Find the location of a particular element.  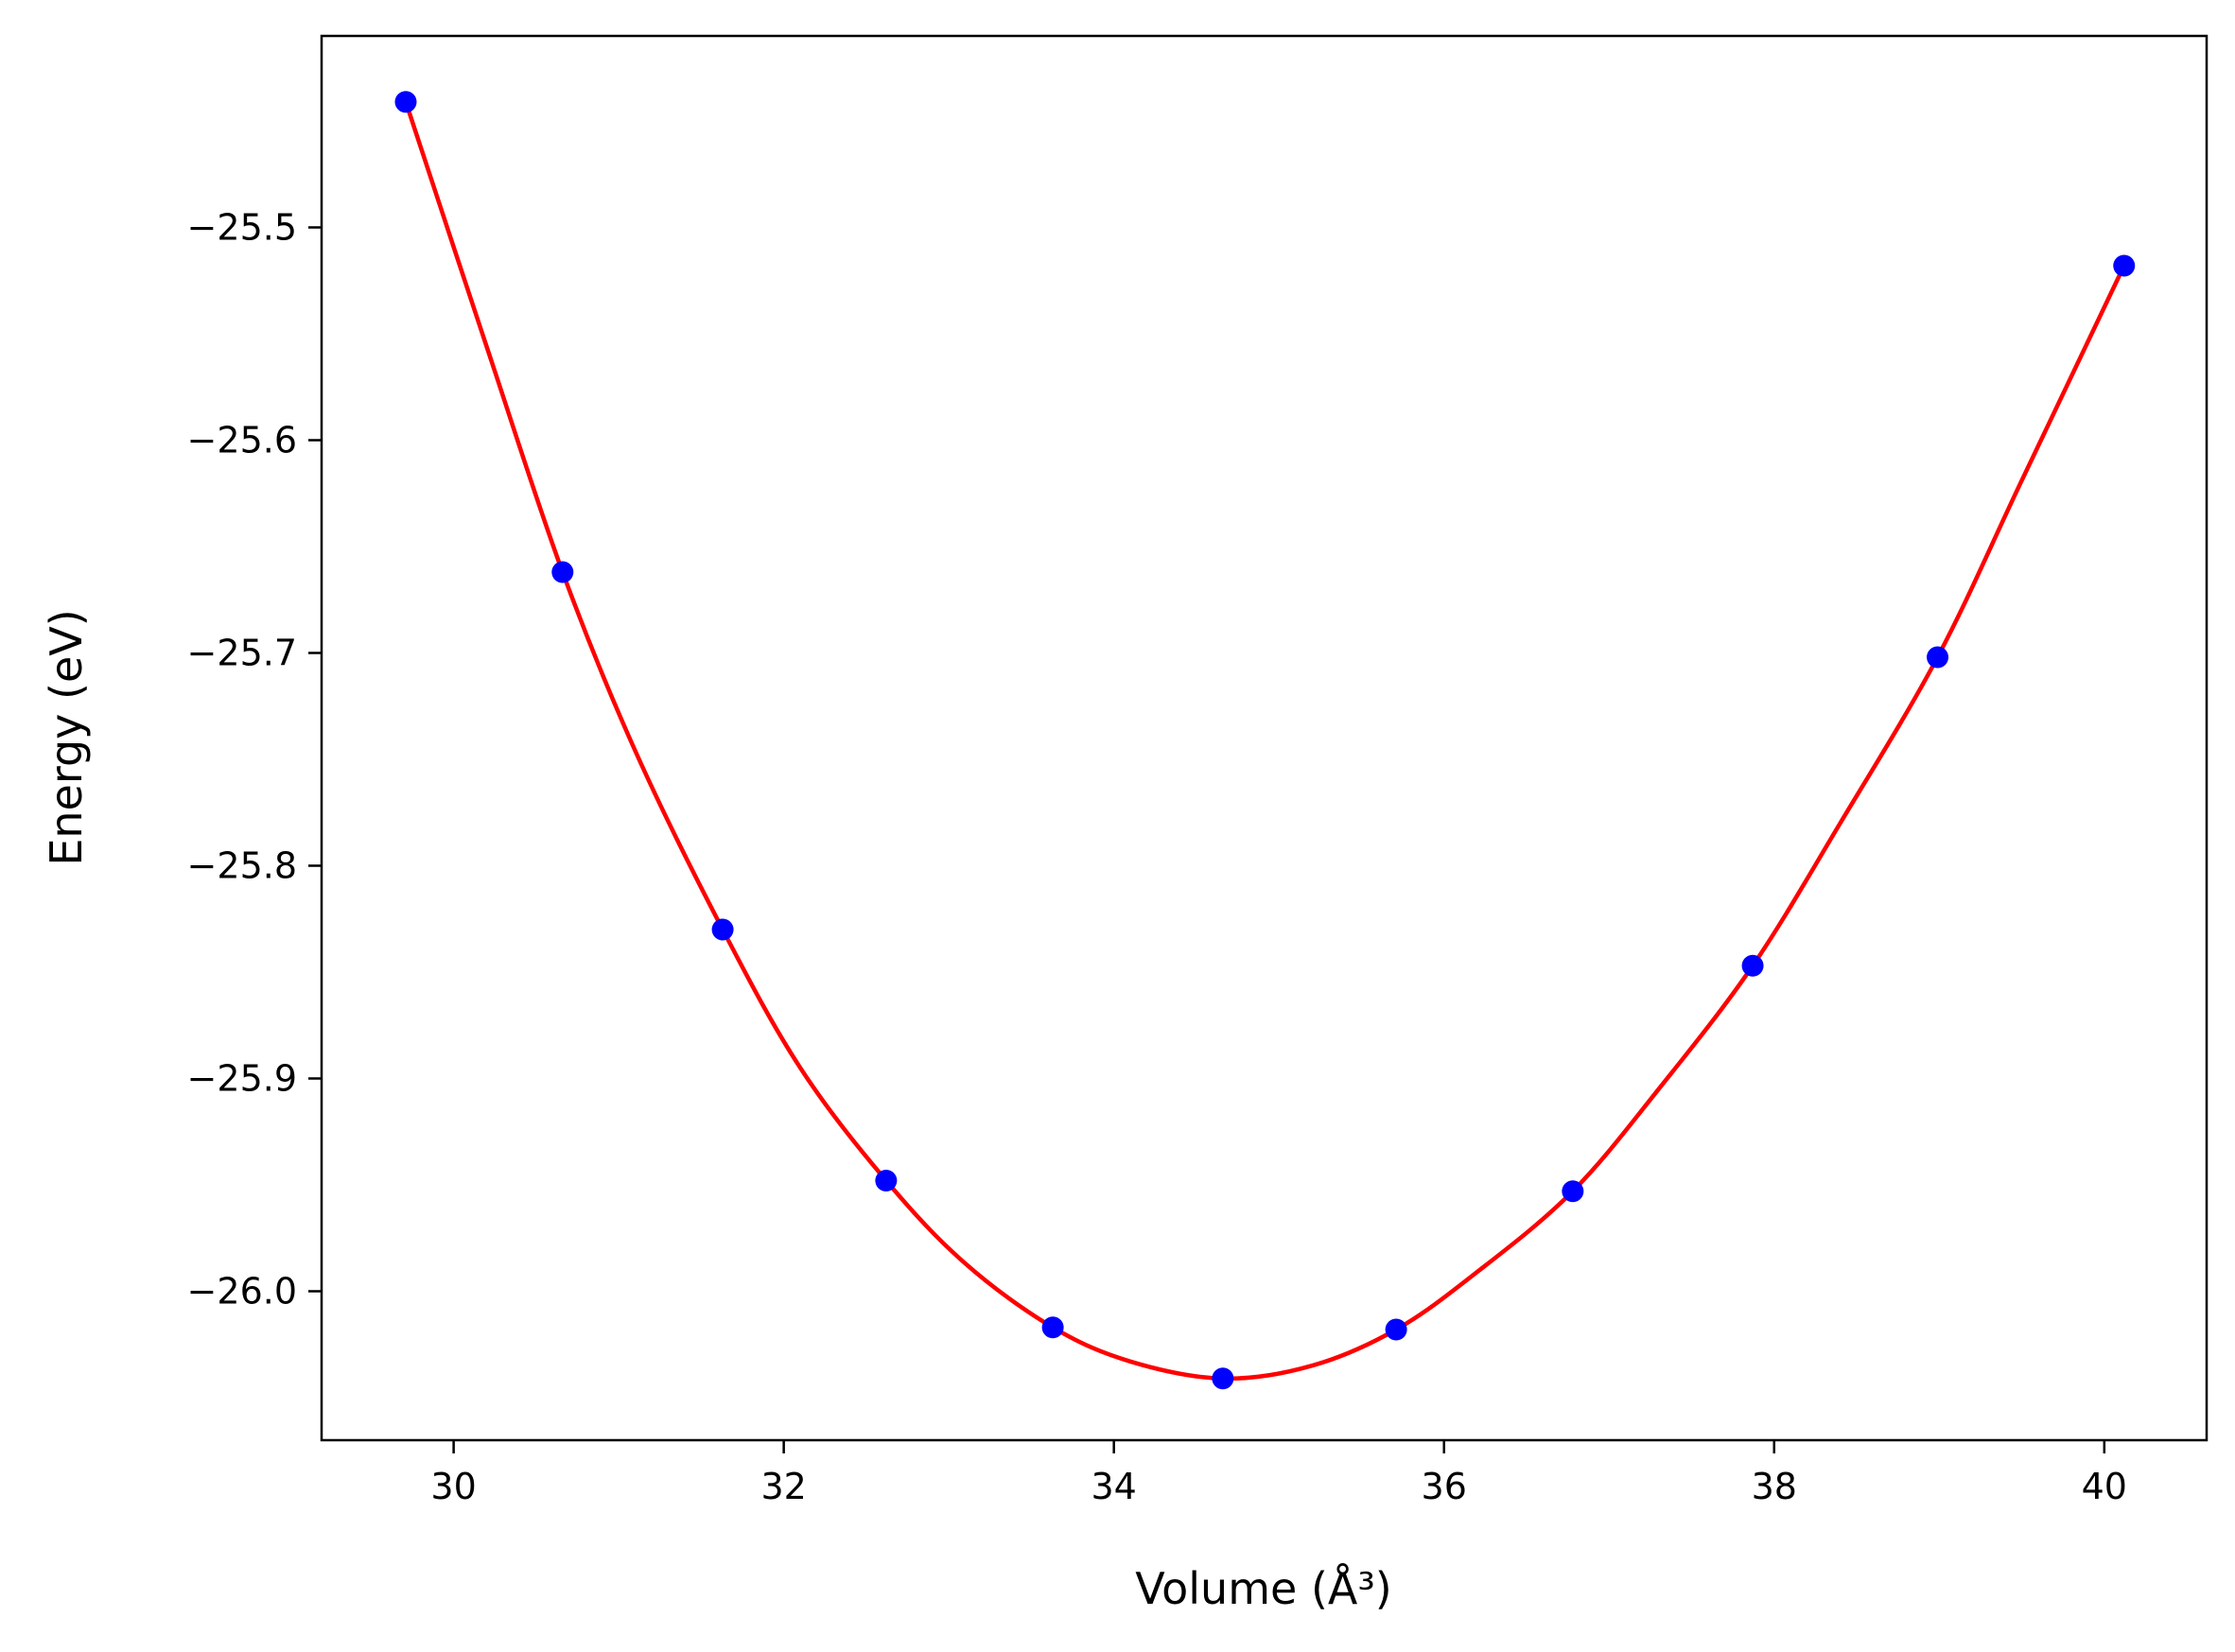

y-tick-label: −26.0 is located at coordinates (242, 1292).